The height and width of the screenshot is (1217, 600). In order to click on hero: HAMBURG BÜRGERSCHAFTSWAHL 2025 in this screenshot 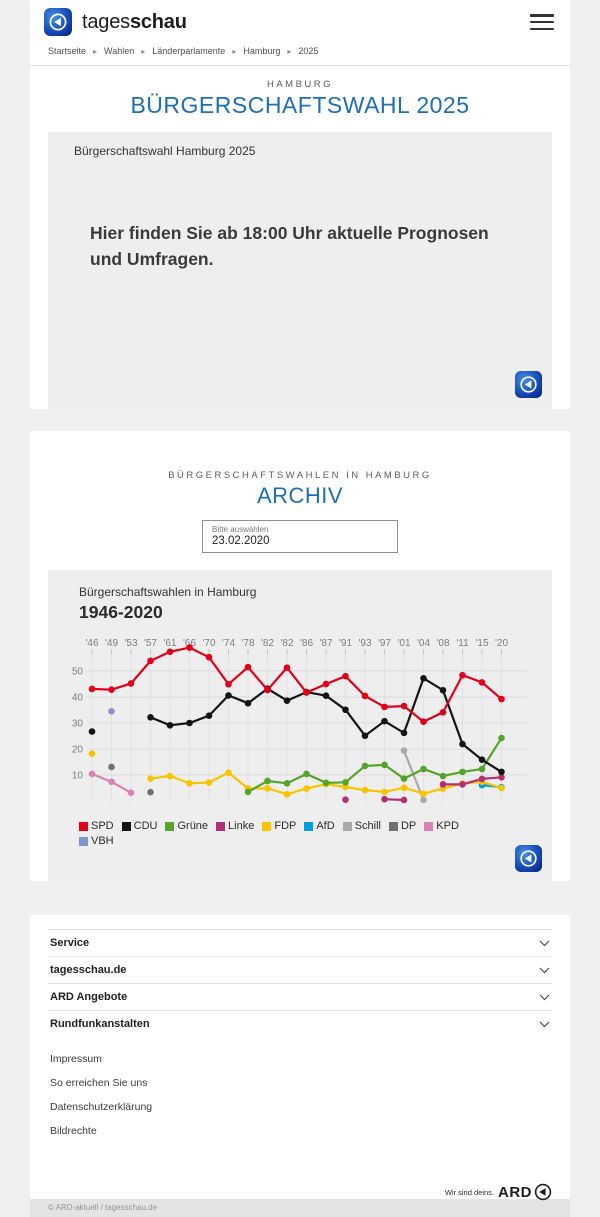, I will do `click(300, 92)`.